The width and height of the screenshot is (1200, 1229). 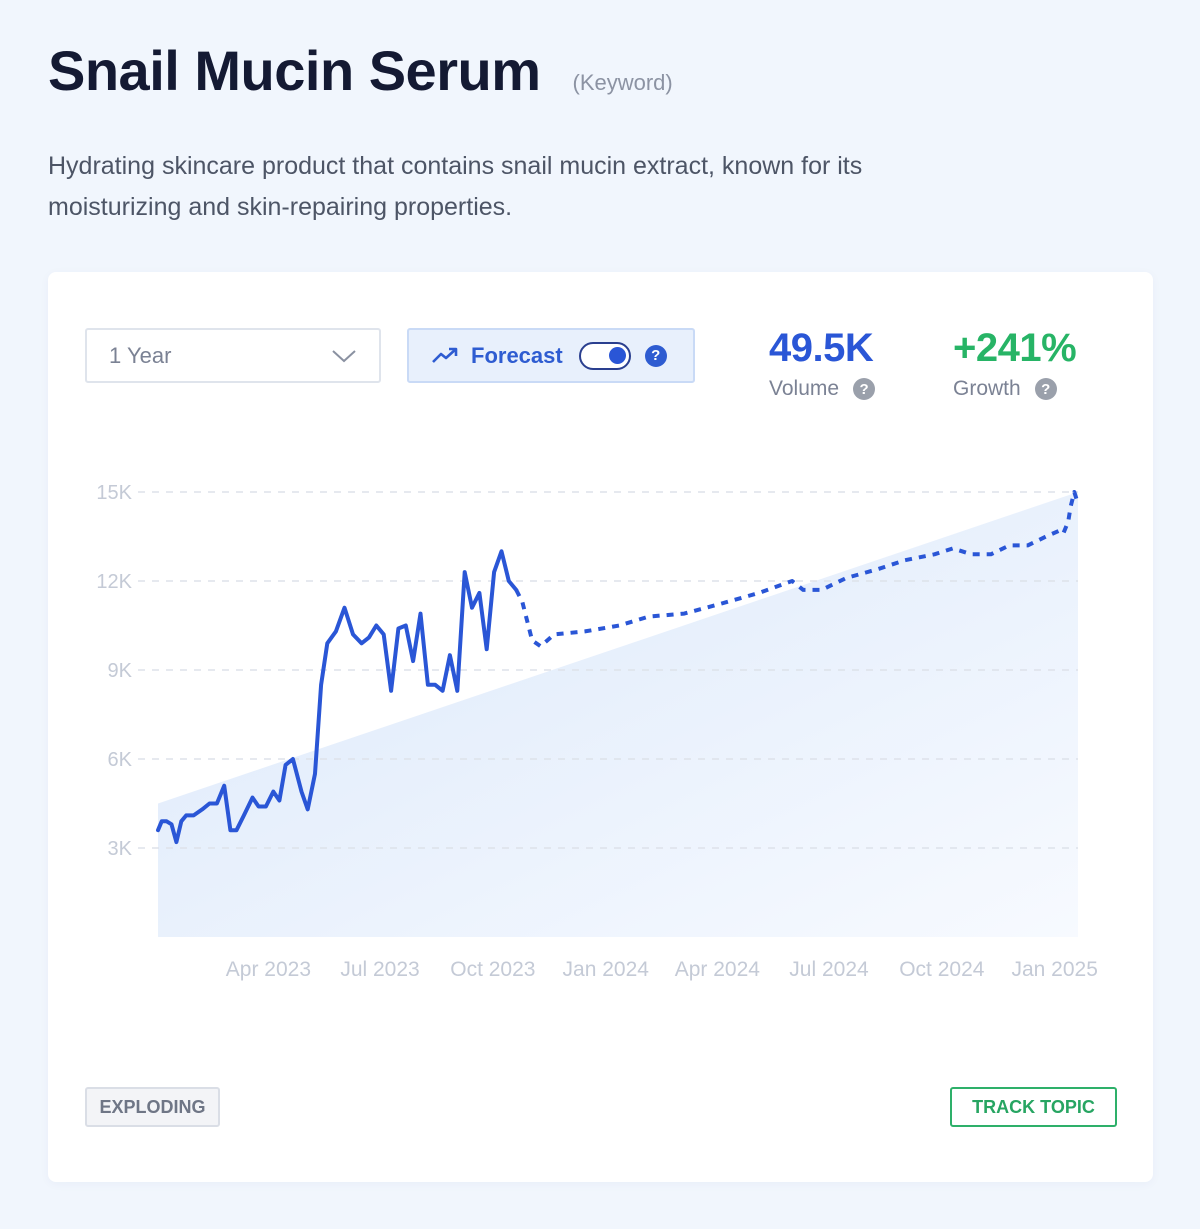 I want to click on growth-help-icon: ?, so click(x=1045, y=389).